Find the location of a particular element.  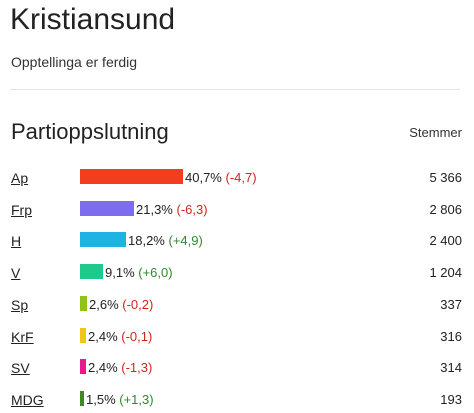

bar-ap is located at coordinates (131, 176).